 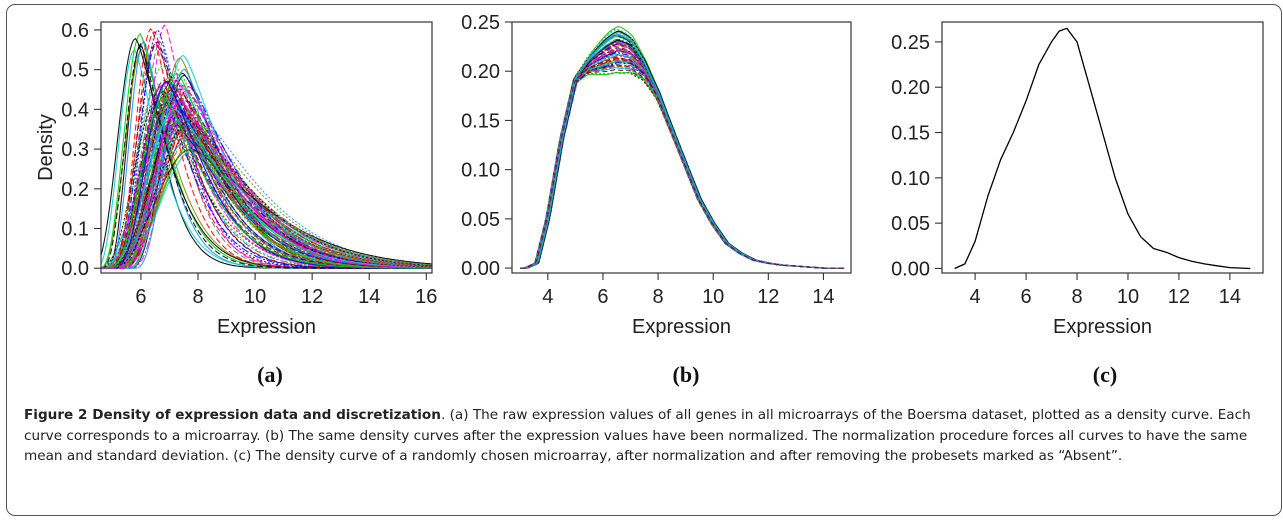 I want to click on plot-frame-c, so click(x=1102, y=147).